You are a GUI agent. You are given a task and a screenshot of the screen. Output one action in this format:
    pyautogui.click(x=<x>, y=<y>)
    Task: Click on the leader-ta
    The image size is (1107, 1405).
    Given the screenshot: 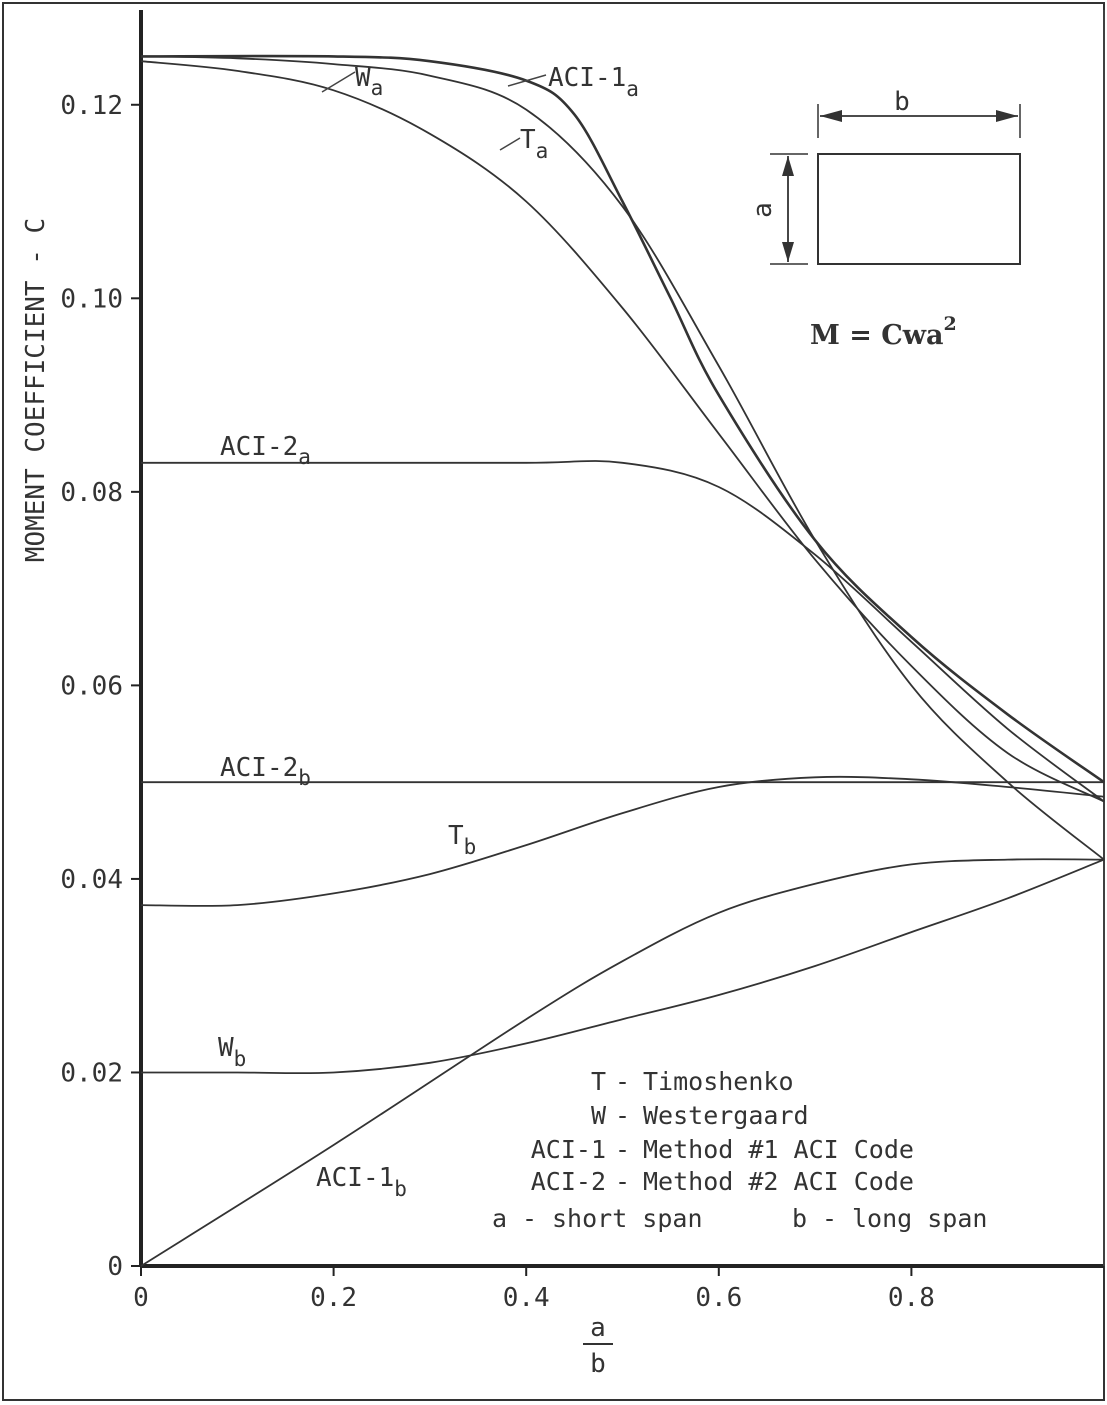 What is the action you would take?
    pyautogui.click(x=510, y=144)
    